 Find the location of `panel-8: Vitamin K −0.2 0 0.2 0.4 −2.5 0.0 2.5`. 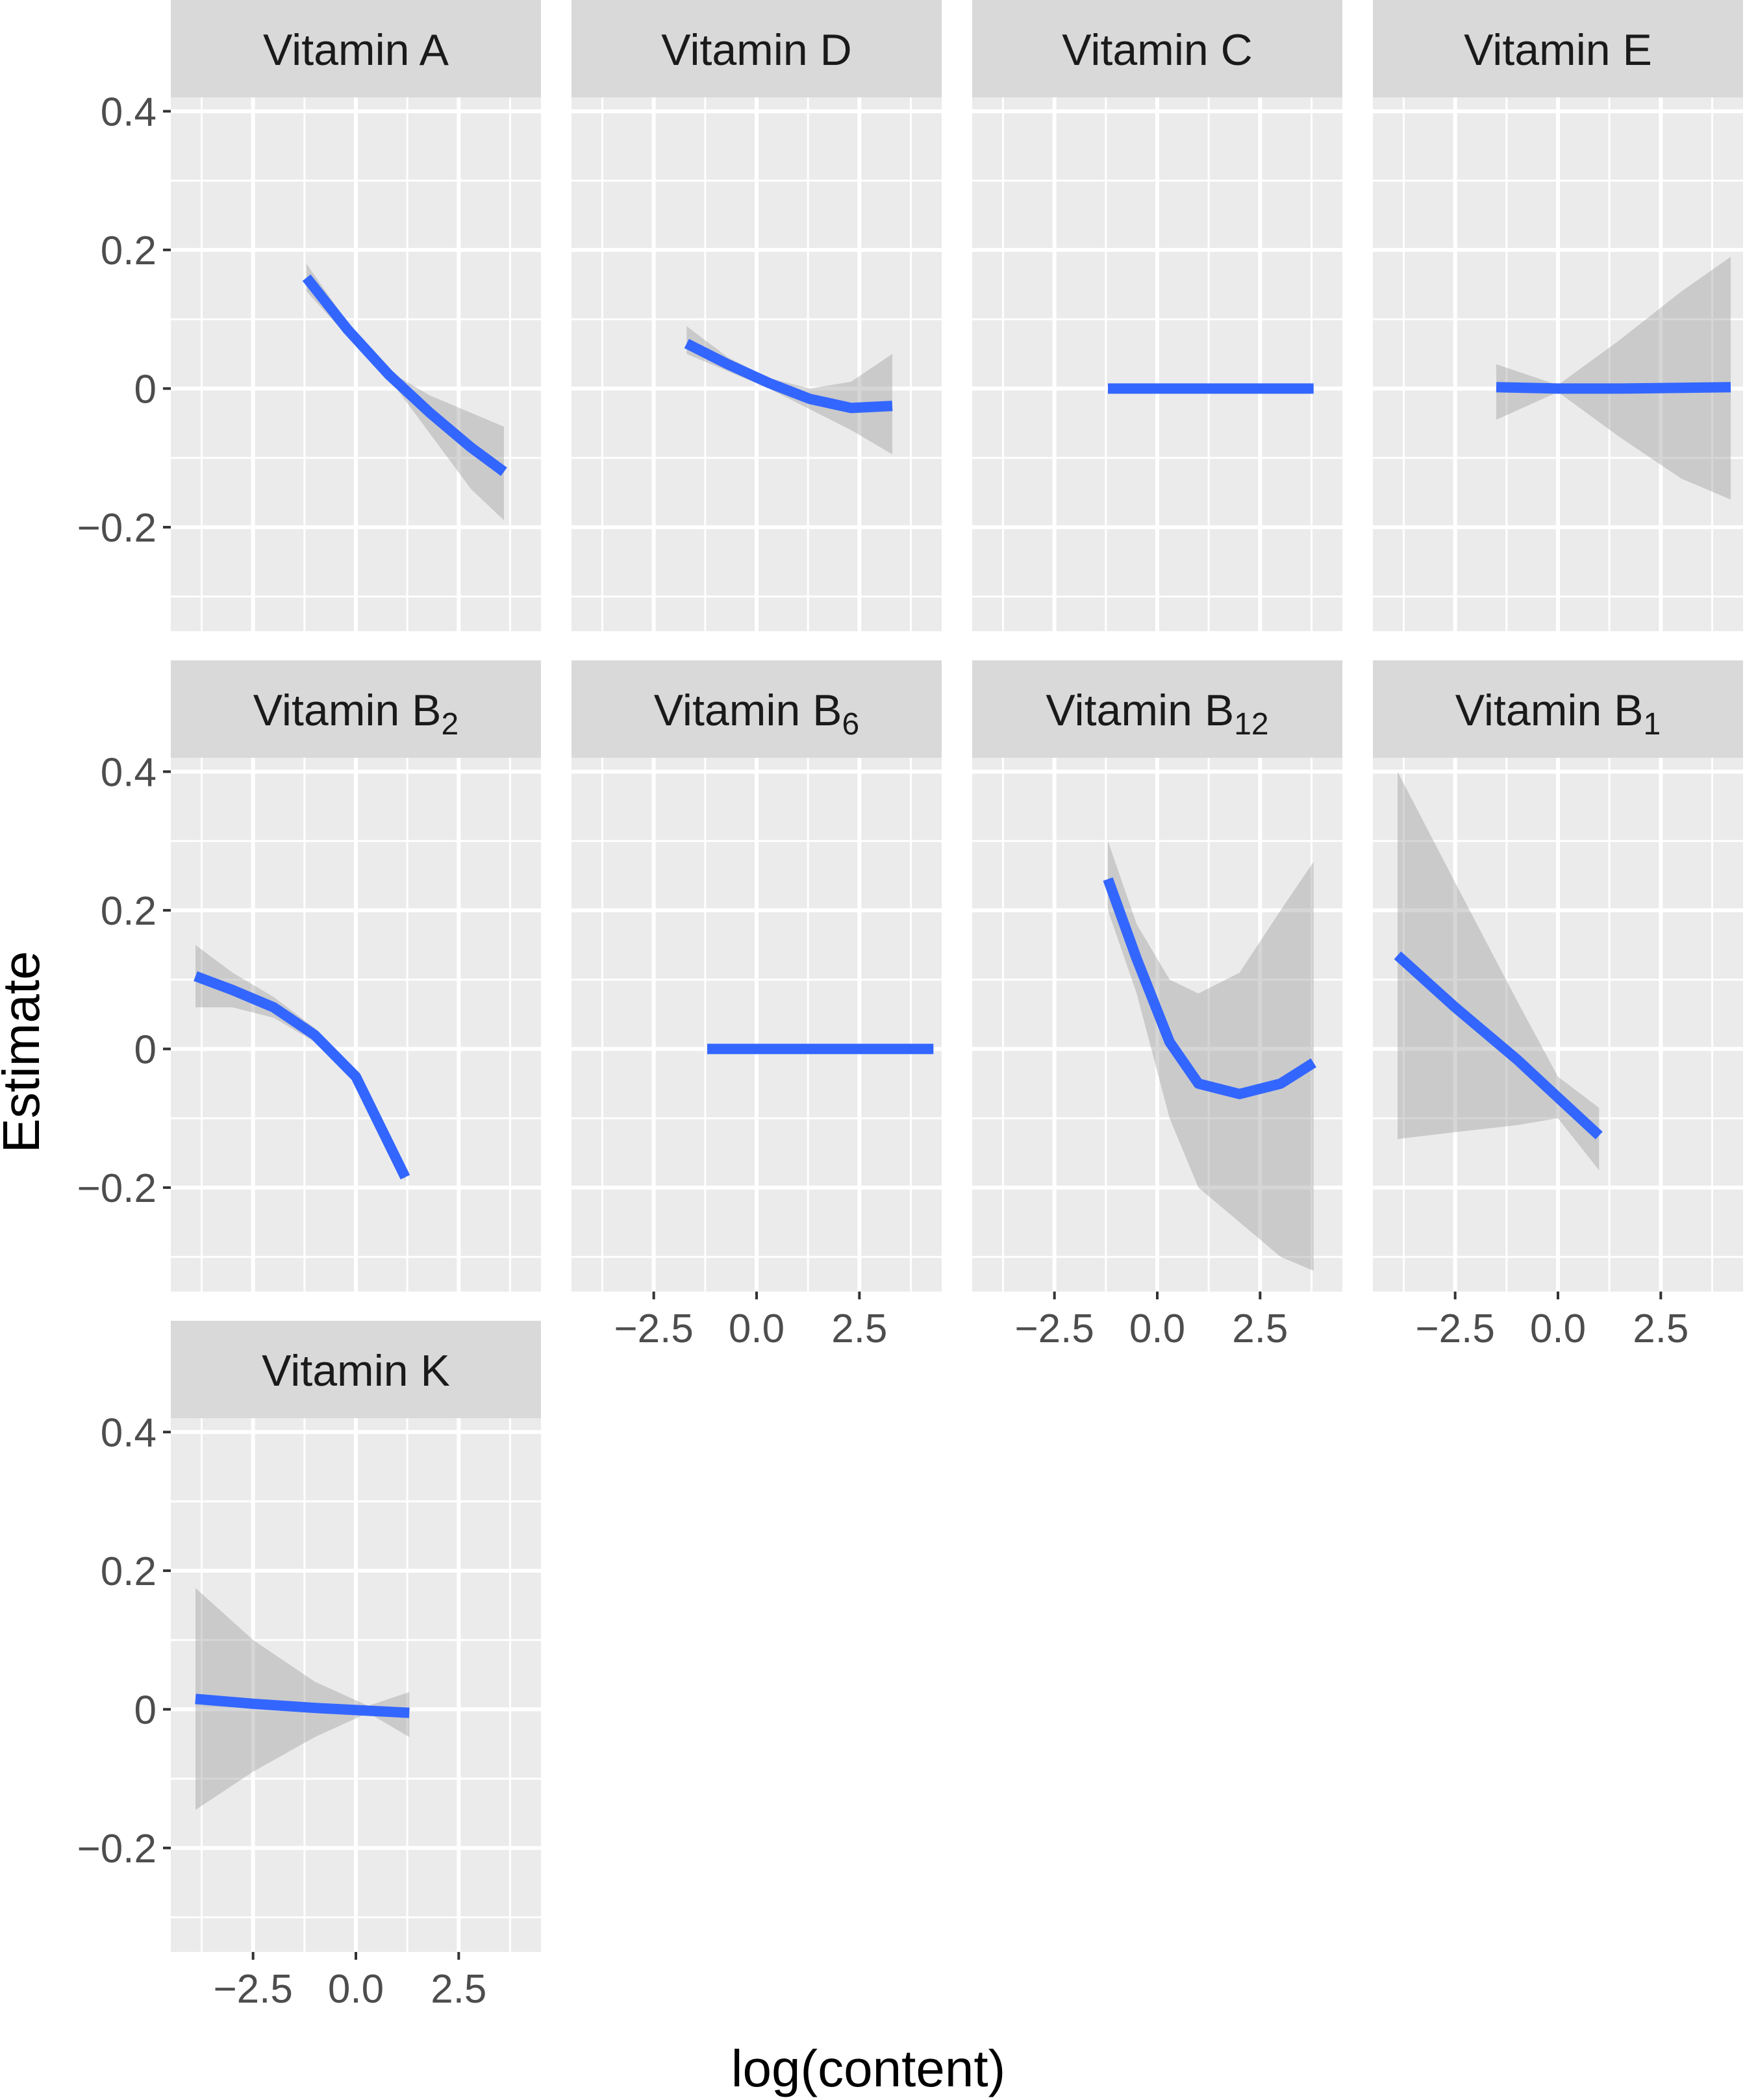

panel-8: Vitamin K −0.2 0 0.2 0.4 −2.5 0.0 2.5 is located at coordinates (309, 1666).